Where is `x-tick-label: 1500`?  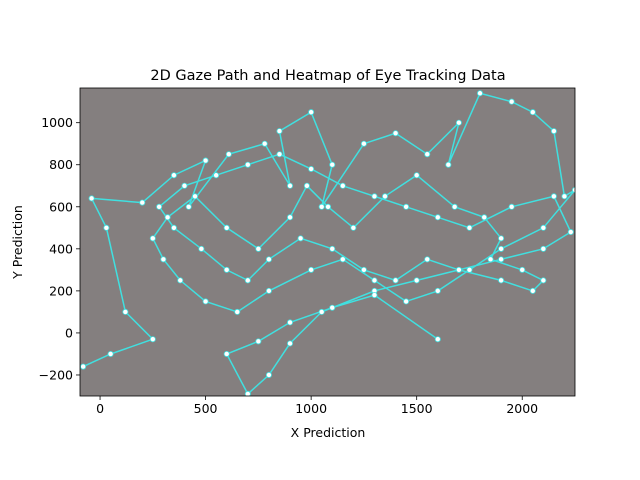 x-tick-label: 1500 is located at coordinates (417, 408).